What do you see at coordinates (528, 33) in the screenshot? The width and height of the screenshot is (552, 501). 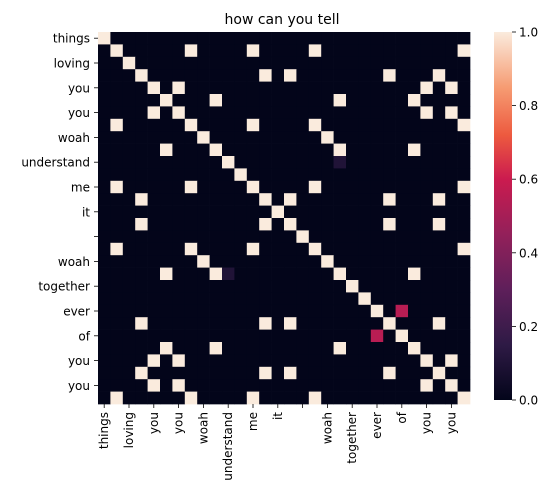 I see `colorbar-tick-label: 1.0` at bounding box center [528, 33].